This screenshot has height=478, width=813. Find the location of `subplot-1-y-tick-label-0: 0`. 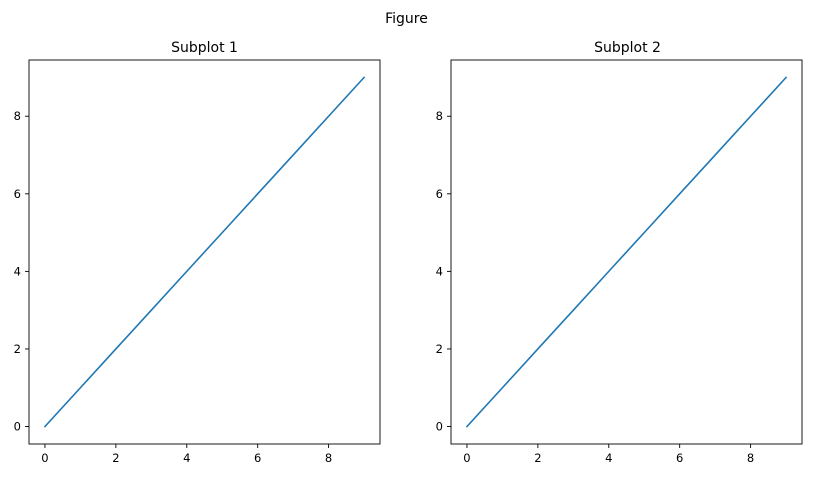

subplot-1-y-tick-label-0: 0 is located at coordinates (17, 427).